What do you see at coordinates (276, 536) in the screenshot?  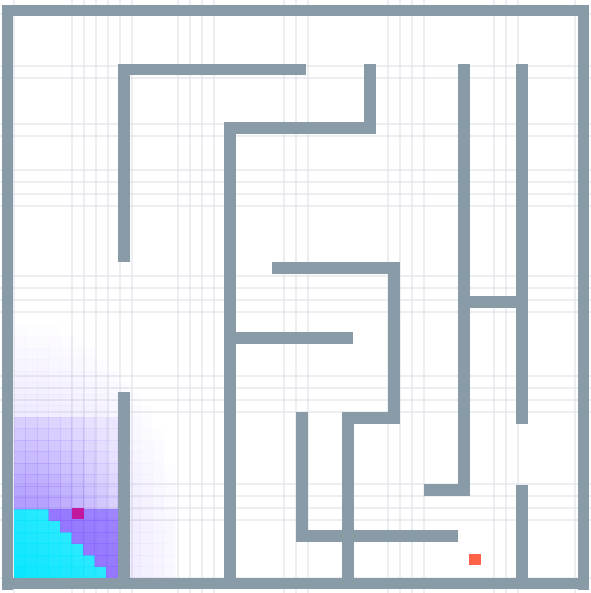 I see `markers` at bounding box center [276, 536].